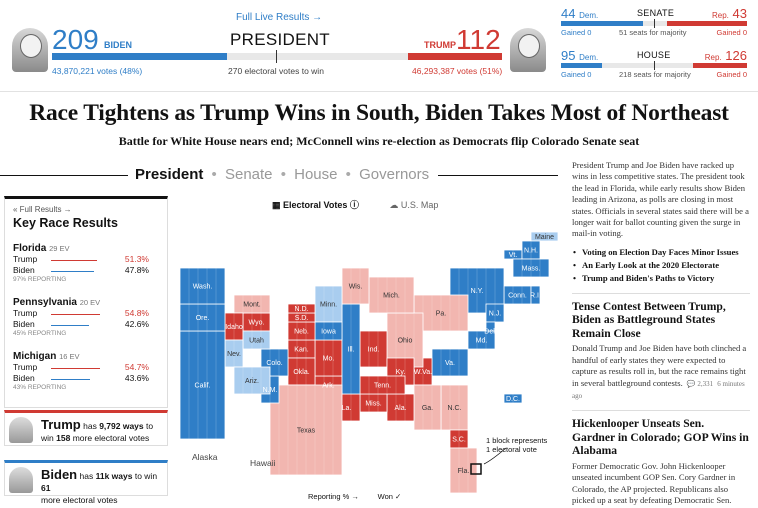 Image resolution: width=758 pixels, height=508 pixels. I want to click on senate-bar, so click(654, 23).